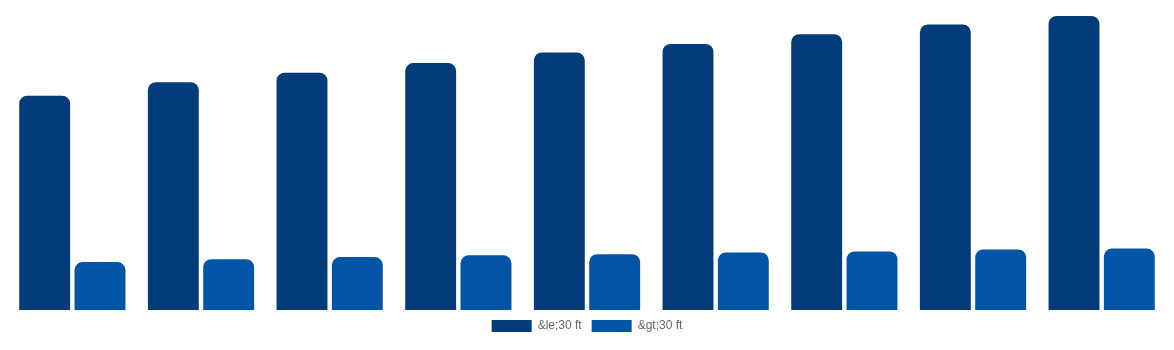 Image resolution: width=1174 pixels, height=350 pixels. What do you see at coordinates (560, 325) in the screenshot?
I see `legend-label: &le;30 ft` at bounding box center [560, 325].